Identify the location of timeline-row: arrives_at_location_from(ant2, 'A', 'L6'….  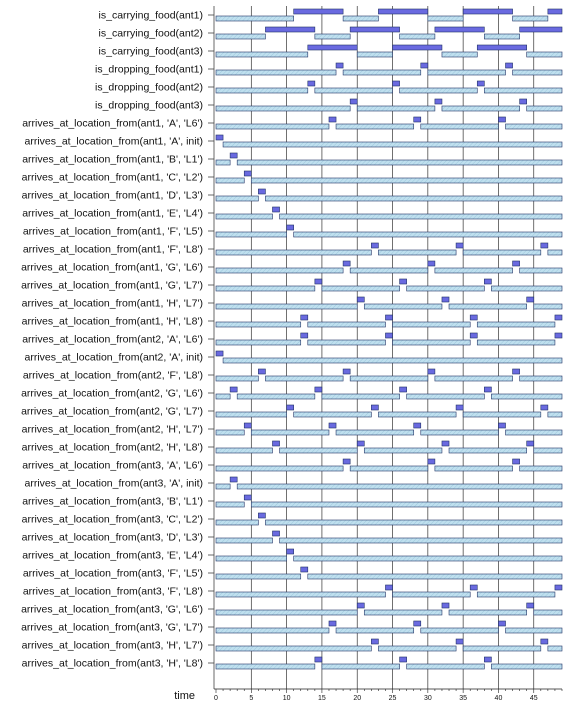
(292, 339).